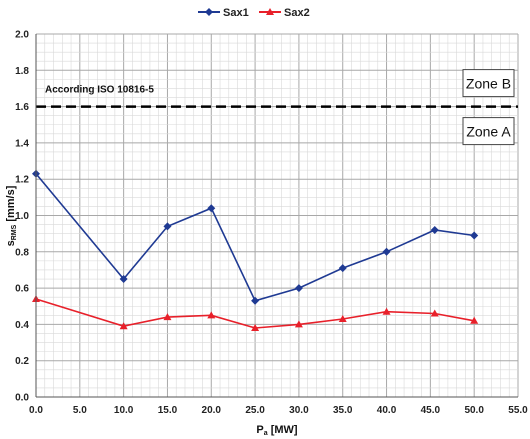 The image size is (530, 439). I want to click on threshold-label: According ISO 10816-5, so click(99, 90).